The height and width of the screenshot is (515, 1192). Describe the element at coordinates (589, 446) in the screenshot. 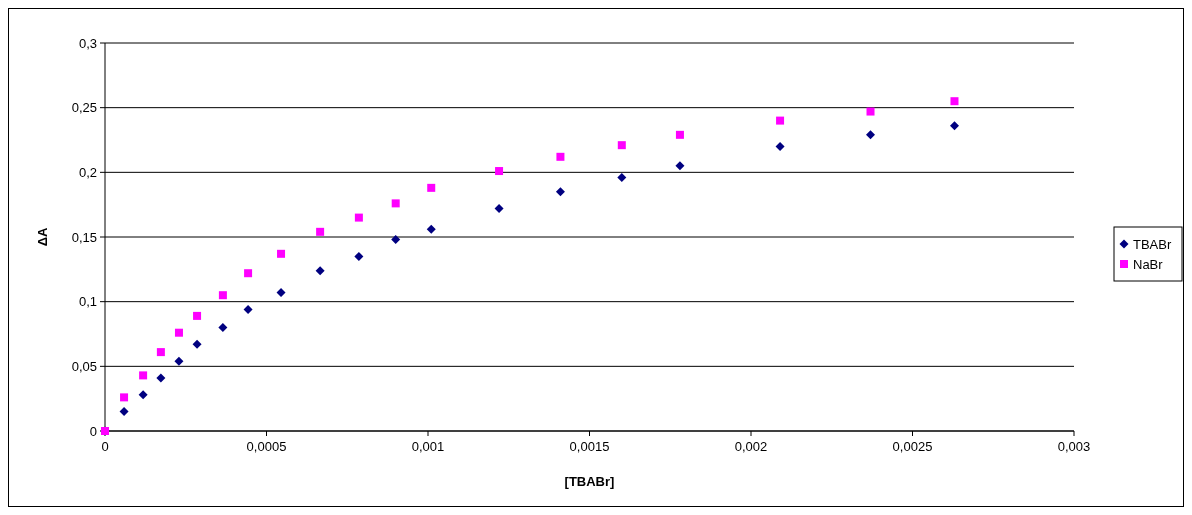

I see `x-tick-label: 0,0015` at that location.